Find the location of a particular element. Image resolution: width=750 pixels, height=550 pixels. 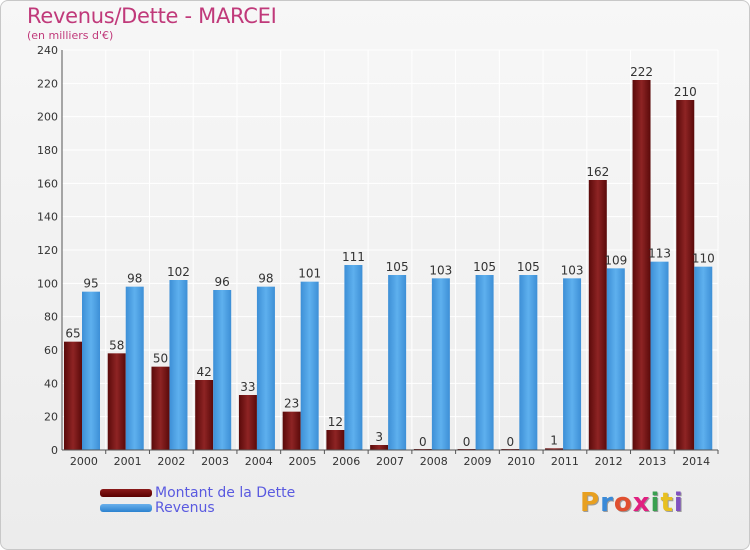

data-label-revenue: 101 is located at coordinates (309, 274).